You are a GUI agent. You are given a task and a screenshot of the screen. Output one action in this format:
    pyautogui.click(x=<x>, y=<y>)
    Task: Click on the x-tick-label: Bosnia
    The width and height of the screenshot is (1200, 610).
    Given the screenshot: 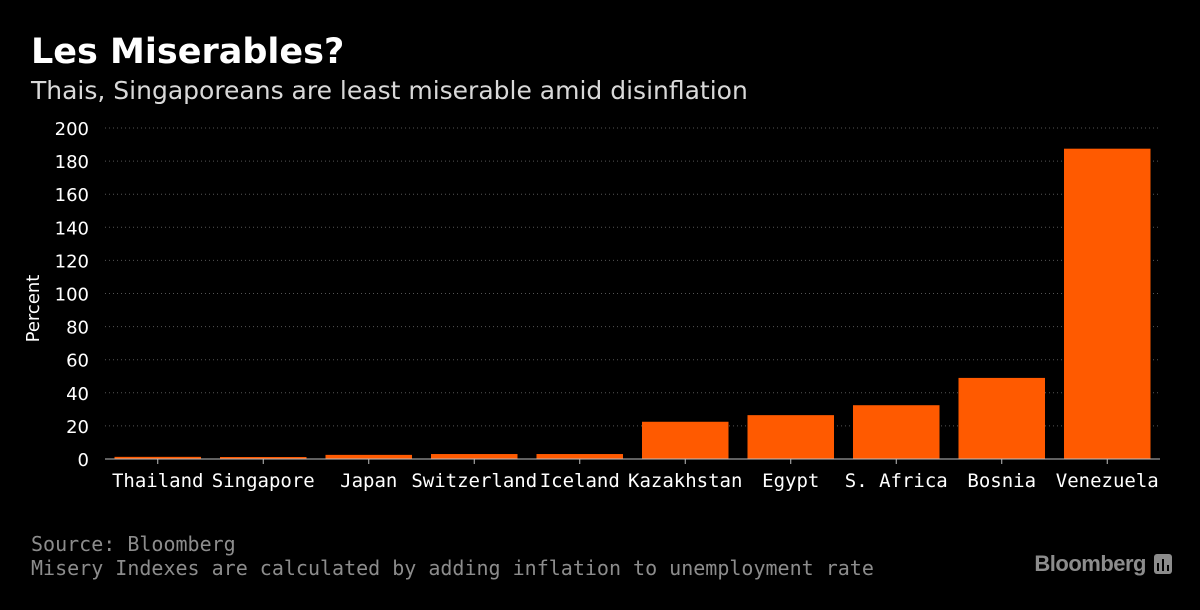 What is the action you would take?
    pyautogui.click(x=1001, y=481)
    